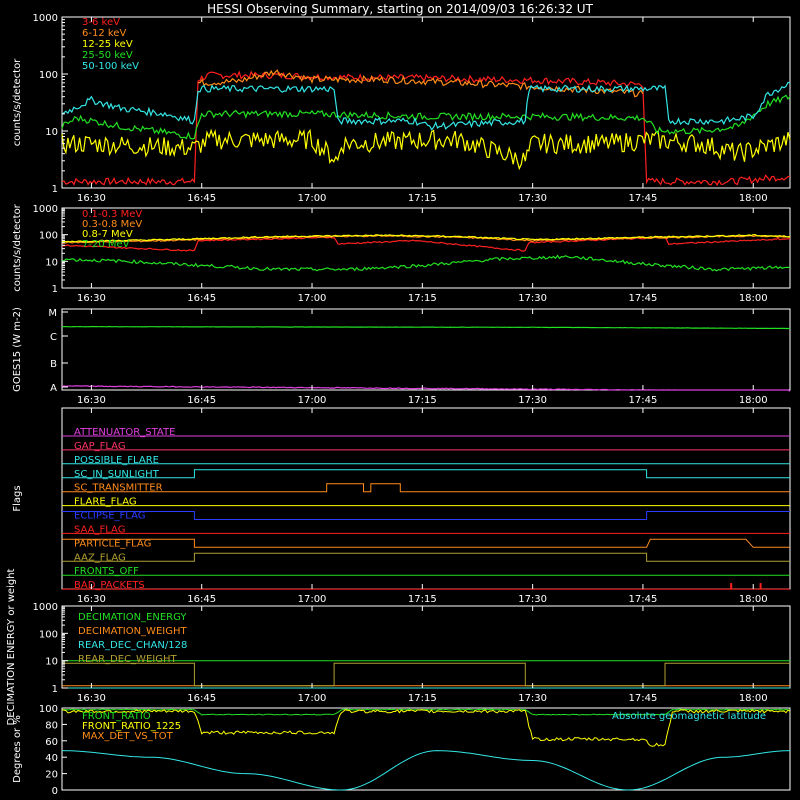  Describe the element at coordinates (100, 557) in the screenshot. I see `flag-label: AAZ_FLAG` at that location.